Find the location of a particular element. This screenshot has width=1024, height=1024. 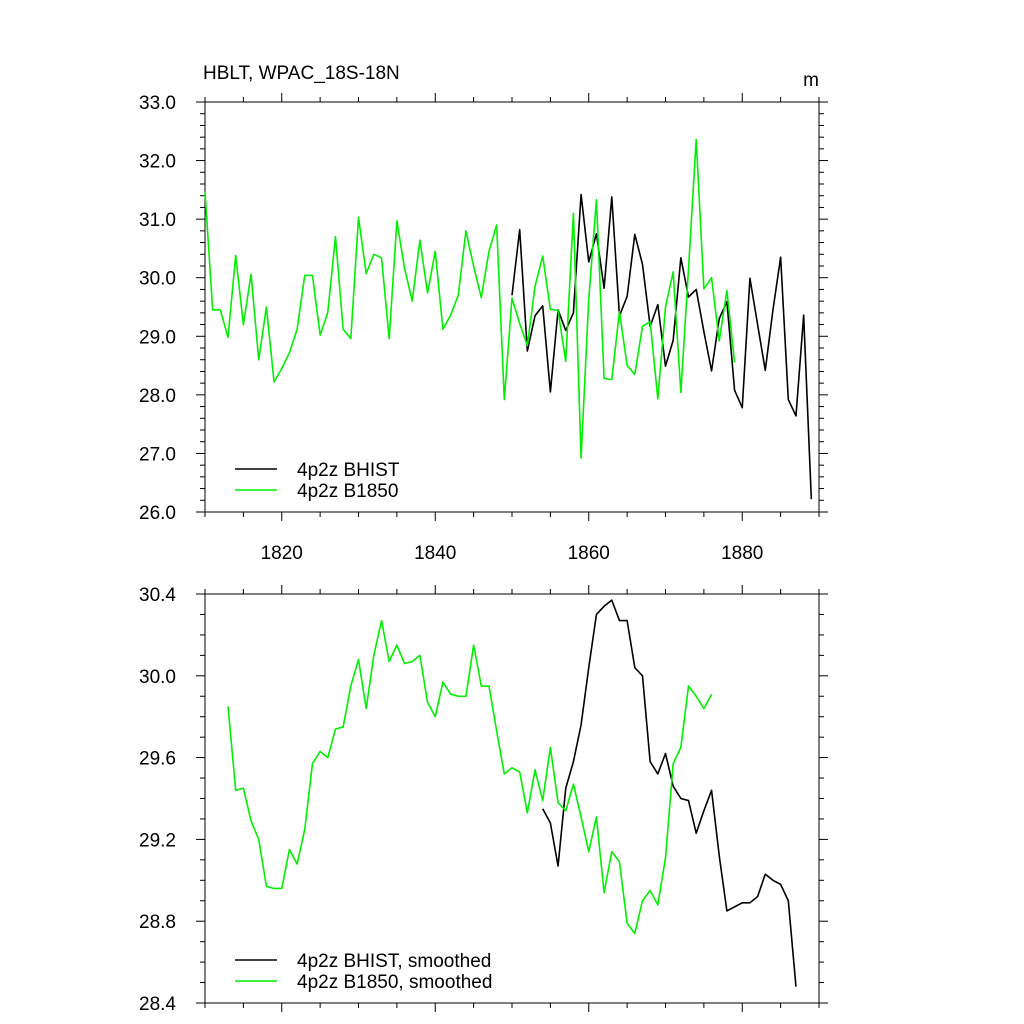

y-tick-label: 28.4 is located at coordinates (157, 1004).